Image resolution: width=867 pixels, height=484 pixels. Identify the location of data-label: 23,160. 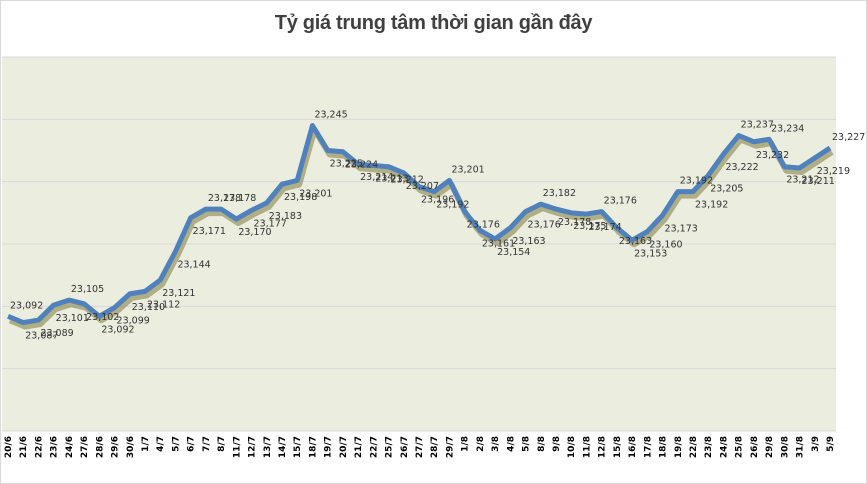
(665, 245).